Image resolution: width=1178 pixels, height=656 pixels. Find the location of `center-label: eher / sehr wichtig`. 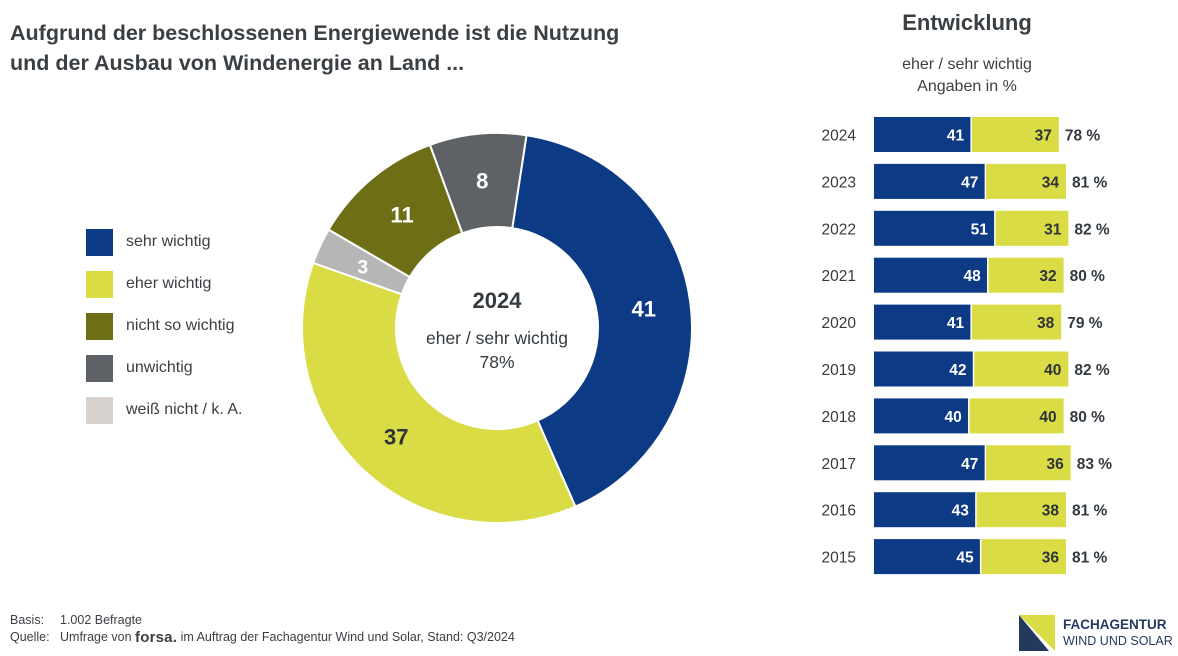

center-label: eher / sehr wichtig is located at coordinates (497, 338).